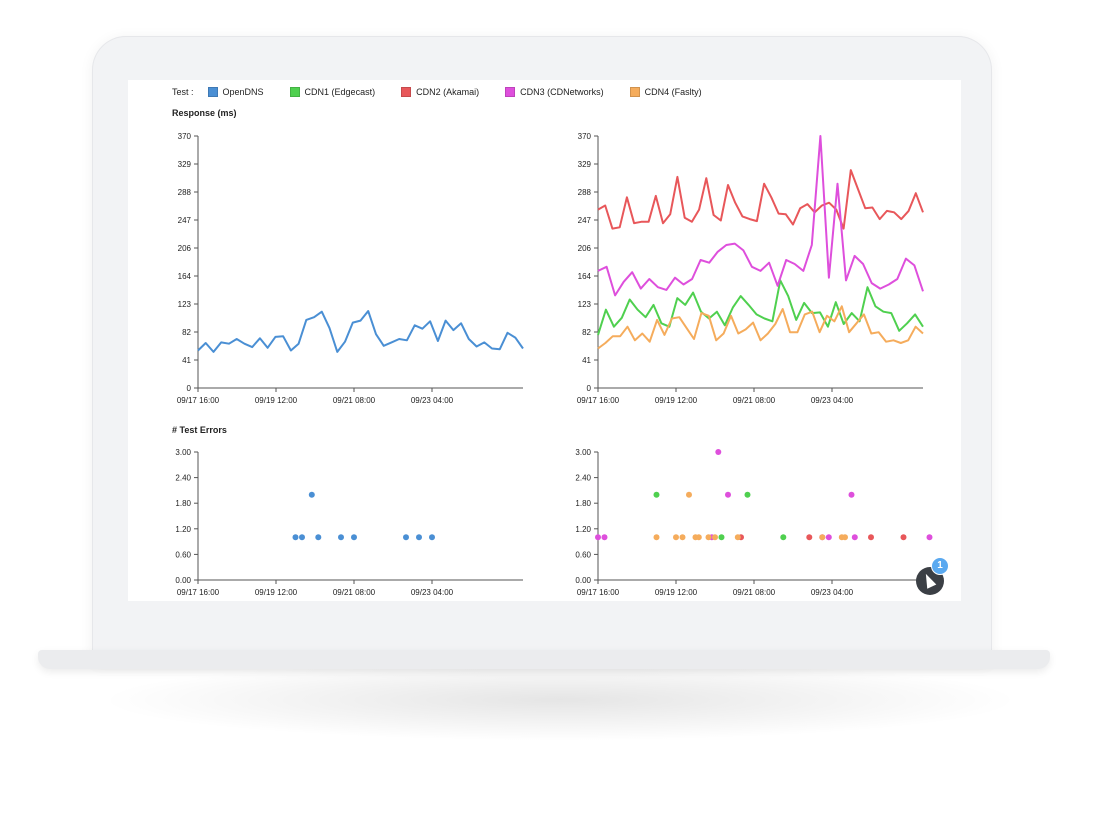 This screenshot has width=1118, height=827. I want to click on legend-item-label: OpenDNS, so click(243, 92).